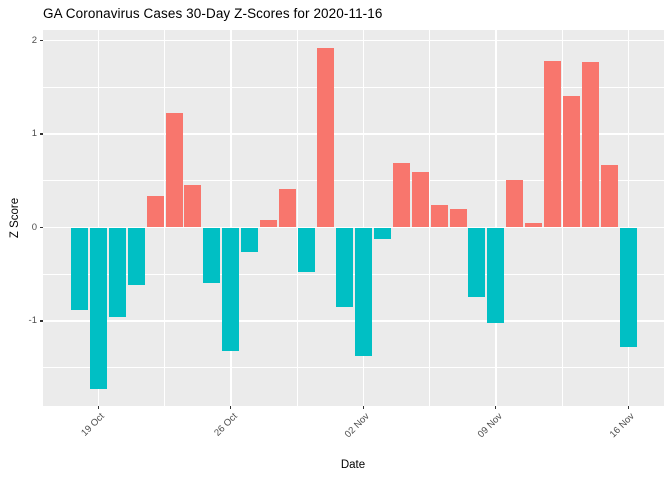 This screenshot has width=672, height=480. Describe the element at coordinates (490, 426) in the screenshot. I see `x-tick-label: 09 Nov` at that location.